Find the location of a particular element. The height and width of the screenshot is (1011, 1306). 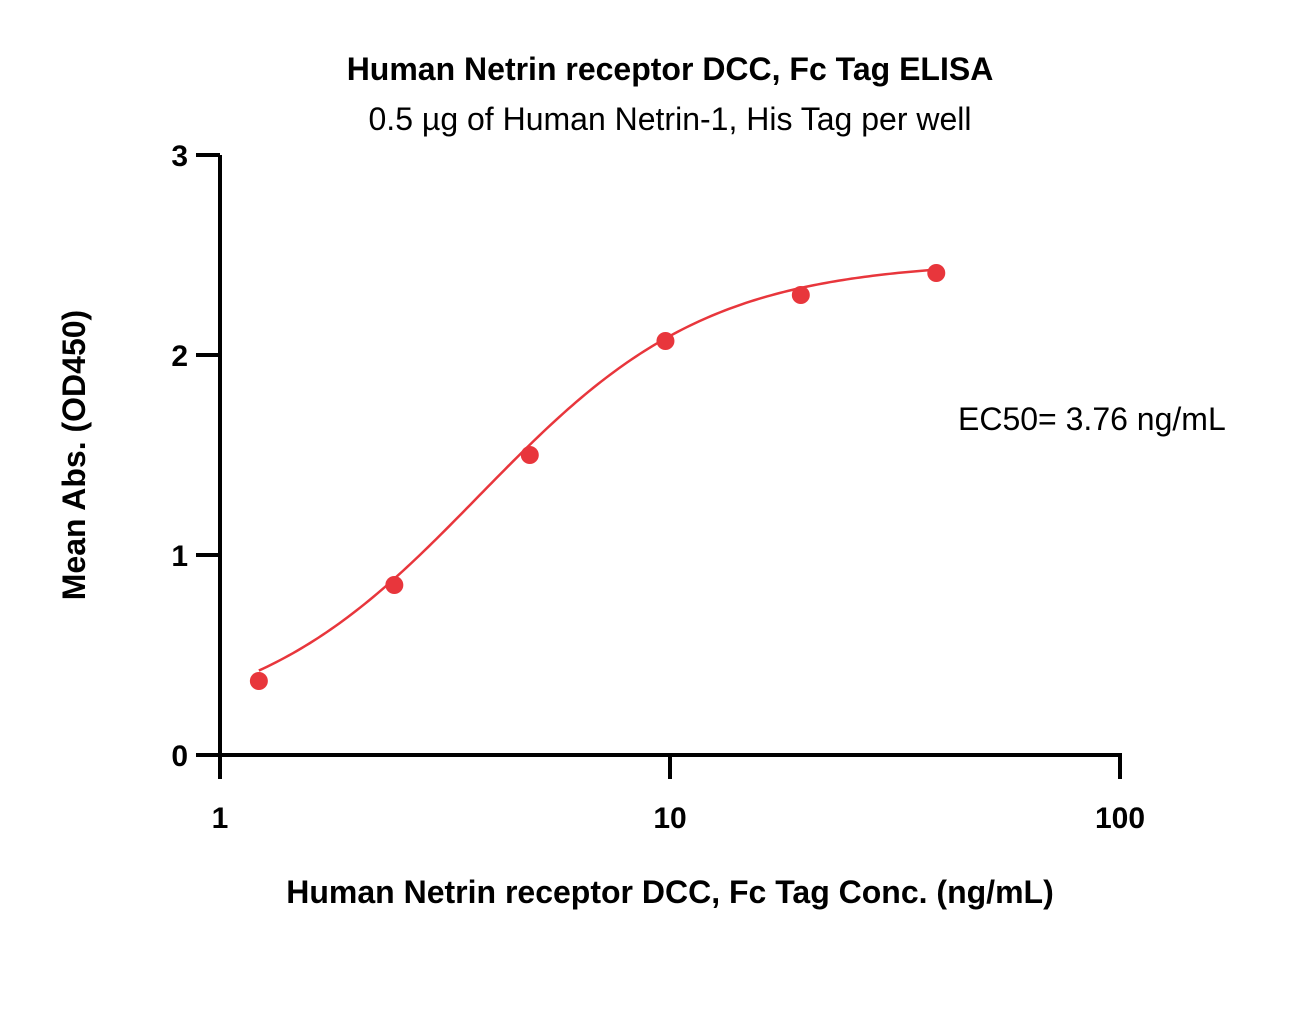

x-tick-label: 1 is located at coordinates (220, 818).